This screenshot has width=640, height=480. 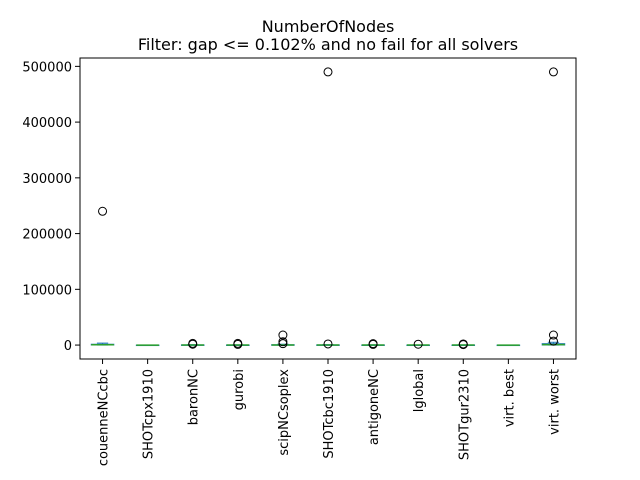 I want to click on x-tick-label: baronNC, so click(x=194, y=397).